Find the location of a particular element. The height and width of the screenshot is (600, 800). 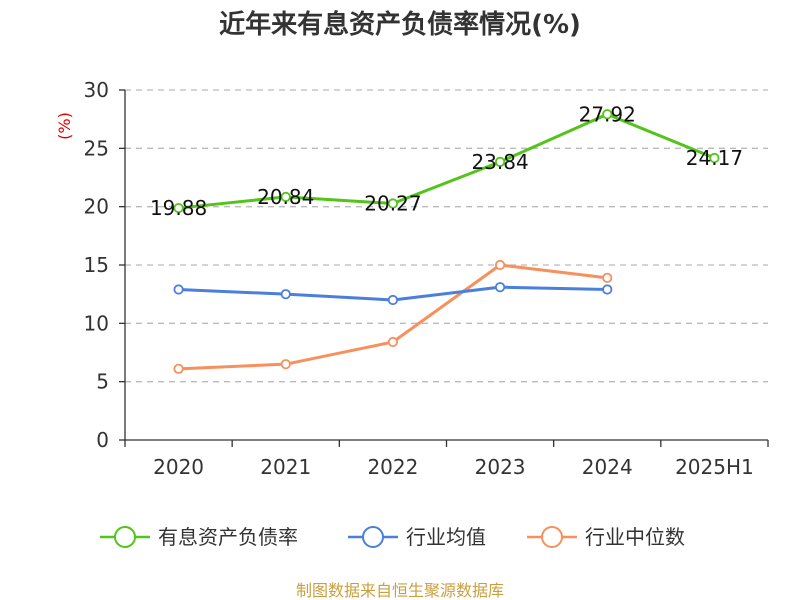

y-tick-label: 20 is located at coordinates (96, 207).